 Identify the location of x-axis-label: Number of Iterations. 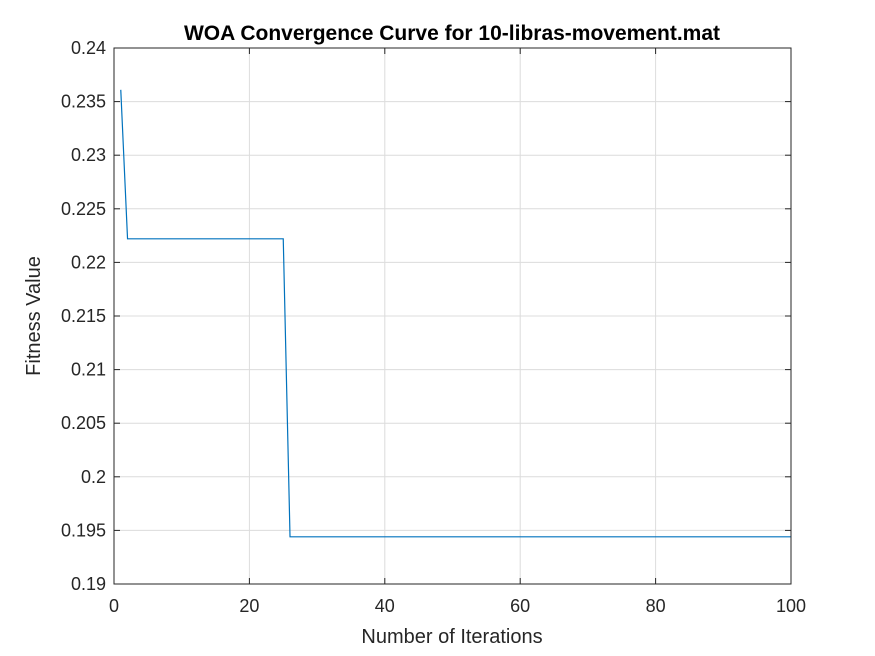
(451, 637).